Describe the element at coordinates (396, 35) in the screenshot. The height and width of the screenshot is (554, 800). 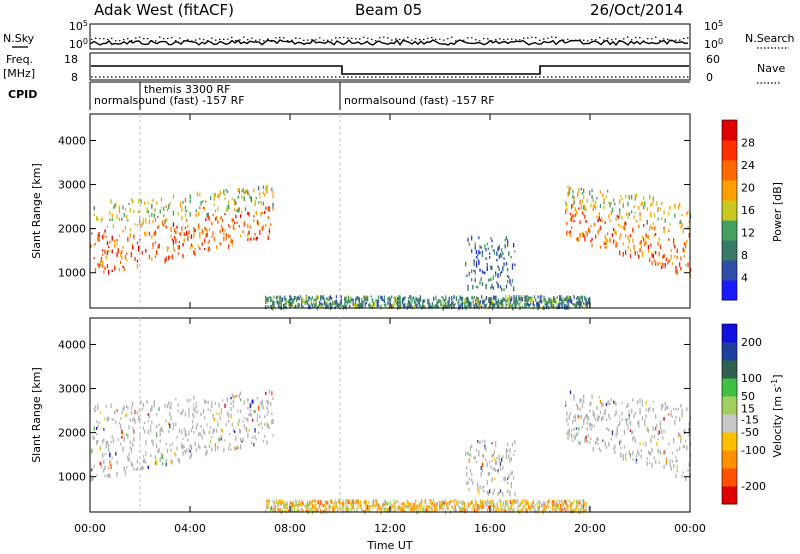
I see `noise-panel: 105 100 105 100` at that location.